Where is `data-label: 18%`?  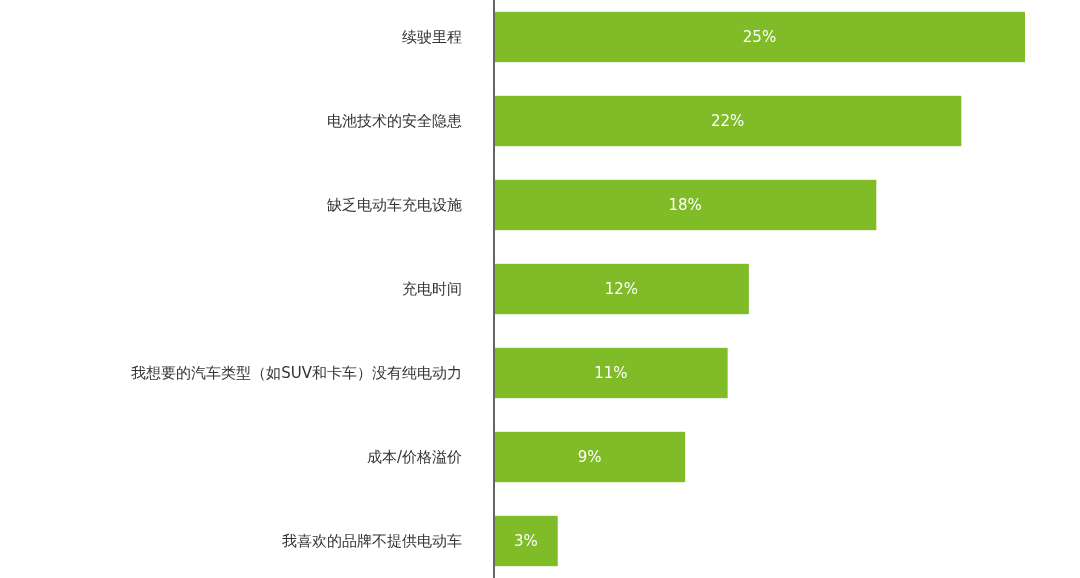 data-label: 18% is located at coordinates (685, 205).